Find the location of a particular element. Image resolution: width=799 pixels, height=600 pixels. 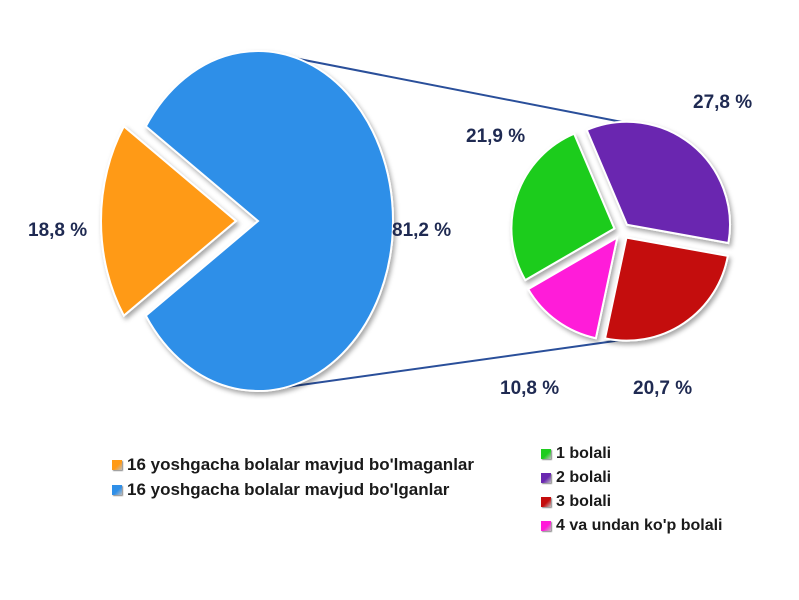

data-label: 18,8 % is located at coordinates (57, 230).